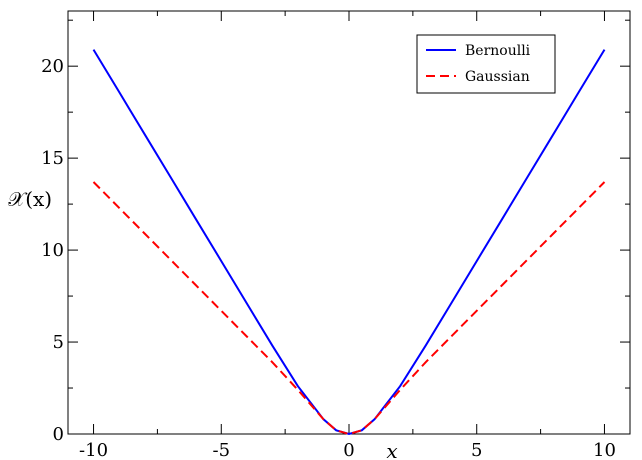 The height and width of the screenshot is (460, 642). What do you see at coordinates (58, 342) in the screenshot?
I see `y-tick-label: 5` at bounding box center [58, 342].